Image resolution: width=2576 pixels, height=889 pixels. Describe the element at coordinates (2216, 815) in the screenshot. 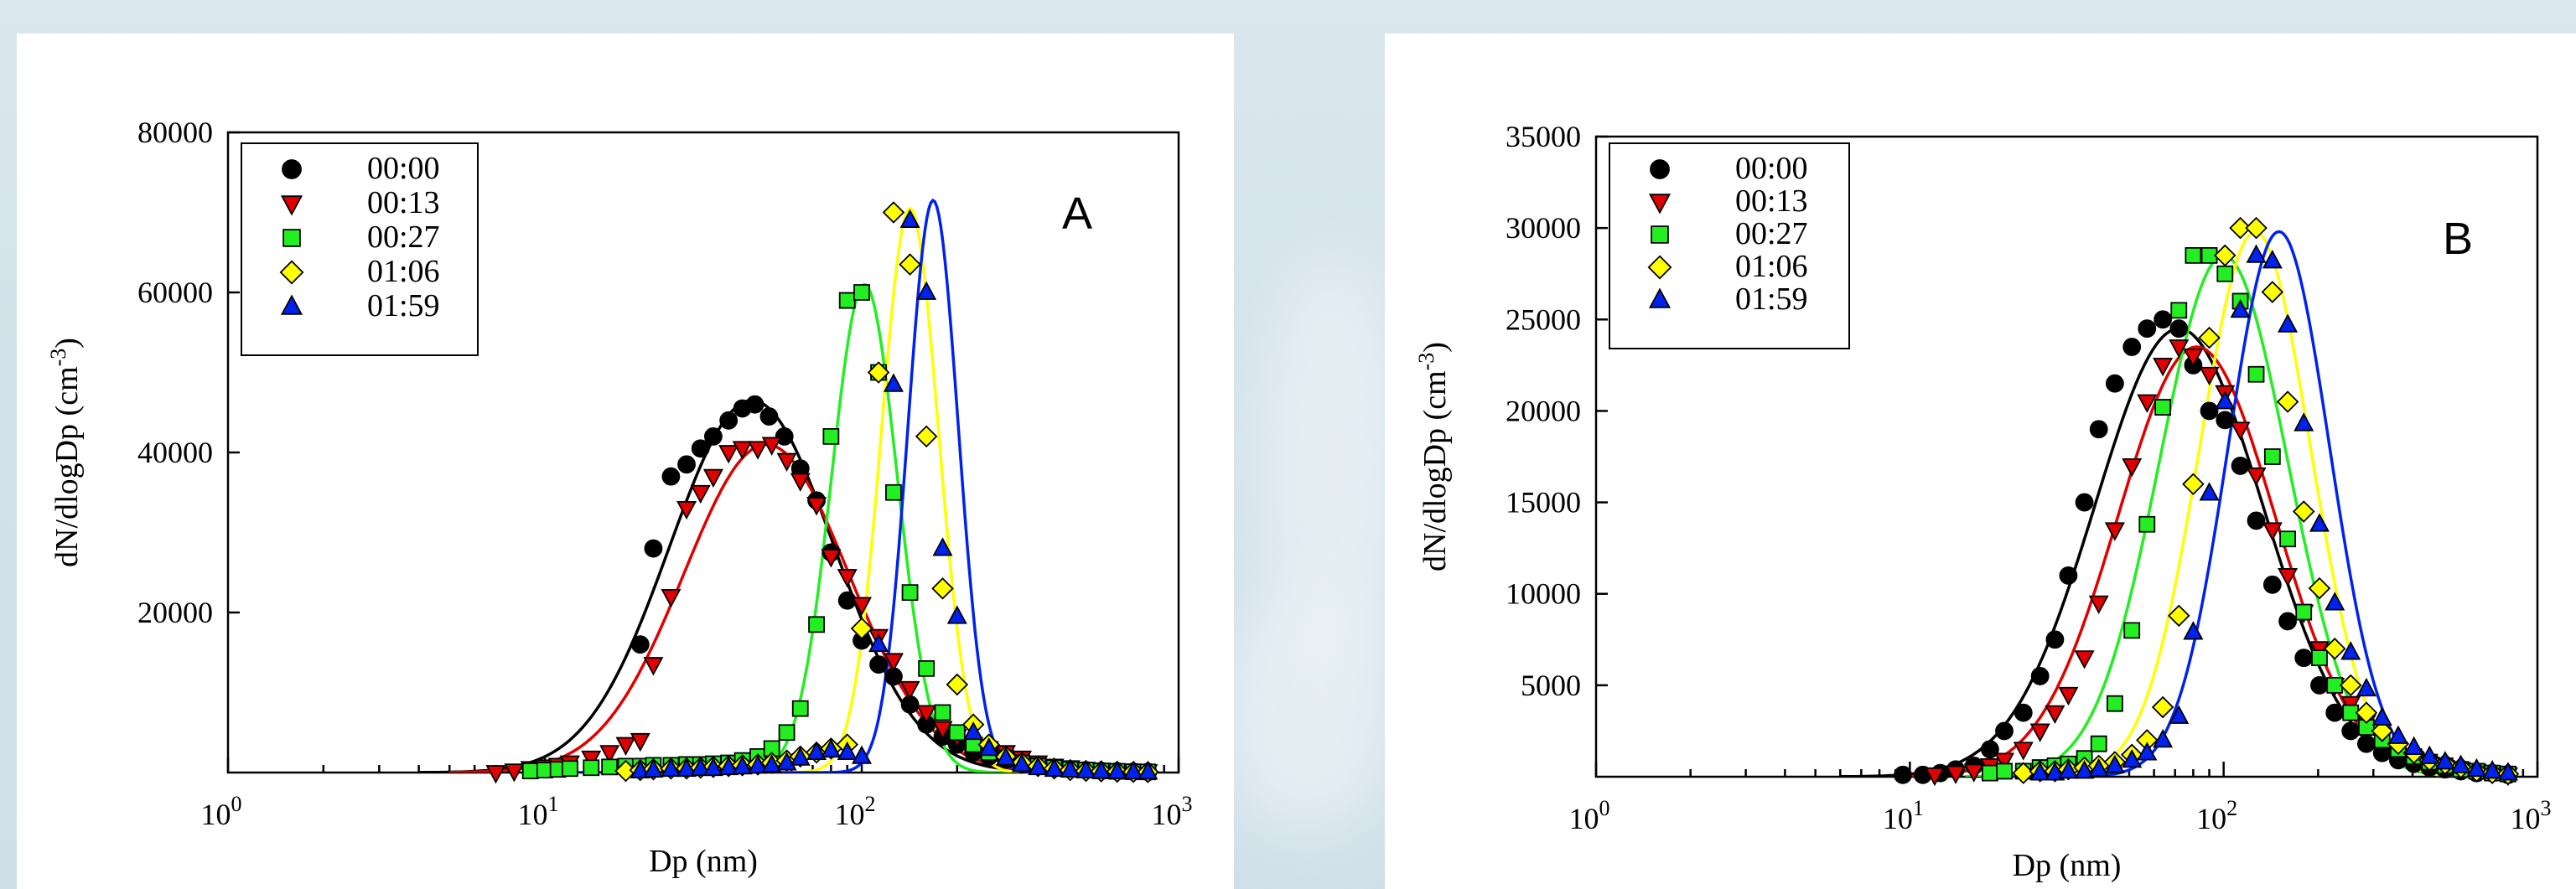

I see `x-tick-label: 10²` at that location.